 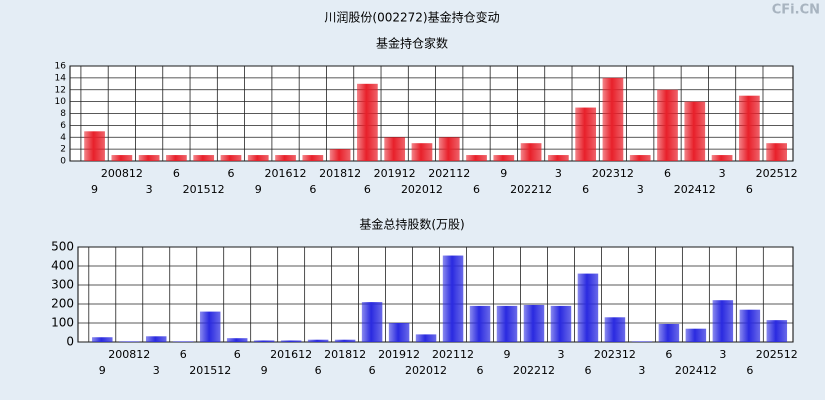 What do you see at coordinates (61, 102) in the screenshot?
I see `y-tick-label: 10` at bounding box center [61, 102].